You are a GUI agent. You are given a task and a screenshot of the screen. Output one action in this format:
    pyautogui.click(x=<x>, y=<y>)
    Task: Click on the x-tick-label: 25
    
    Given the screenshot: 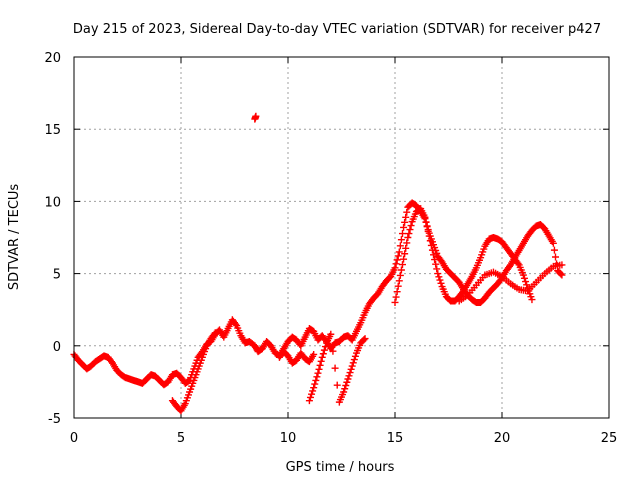 What is the action you would take?
    pyautogui.click(x=609, y=438)
    